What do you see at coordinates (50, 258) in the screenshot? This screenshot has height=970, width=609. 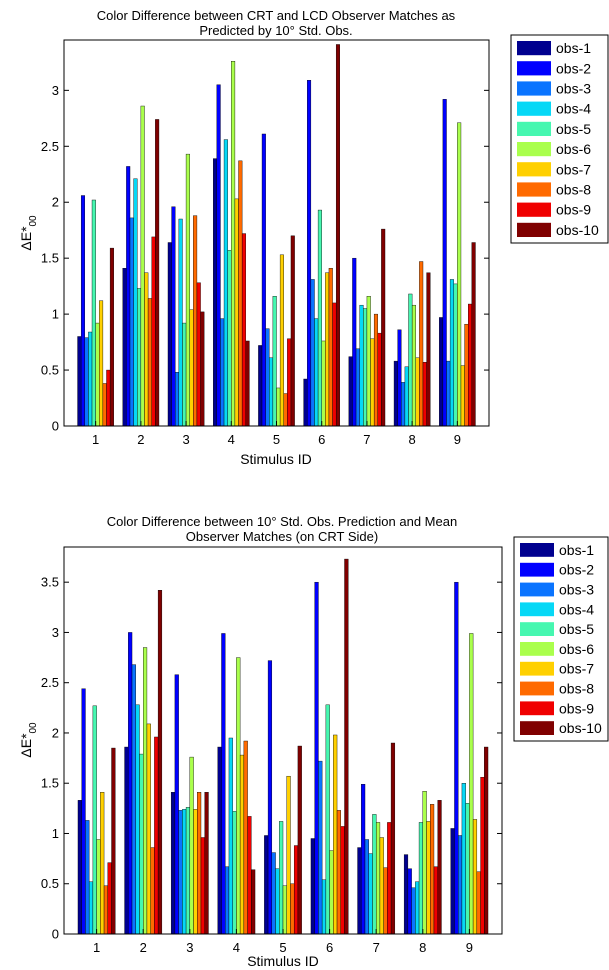 I see `y-tick-label: 1.5` at bounding box center [50, 258].